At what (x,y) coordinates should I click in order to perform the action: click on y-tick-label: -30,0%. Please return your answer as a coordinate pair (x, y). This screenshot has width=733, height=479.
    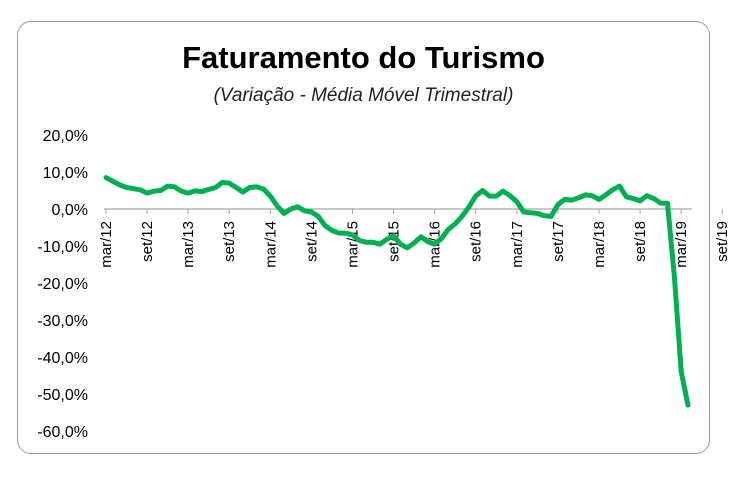
    Looking at the image, I should click on (62, 321).